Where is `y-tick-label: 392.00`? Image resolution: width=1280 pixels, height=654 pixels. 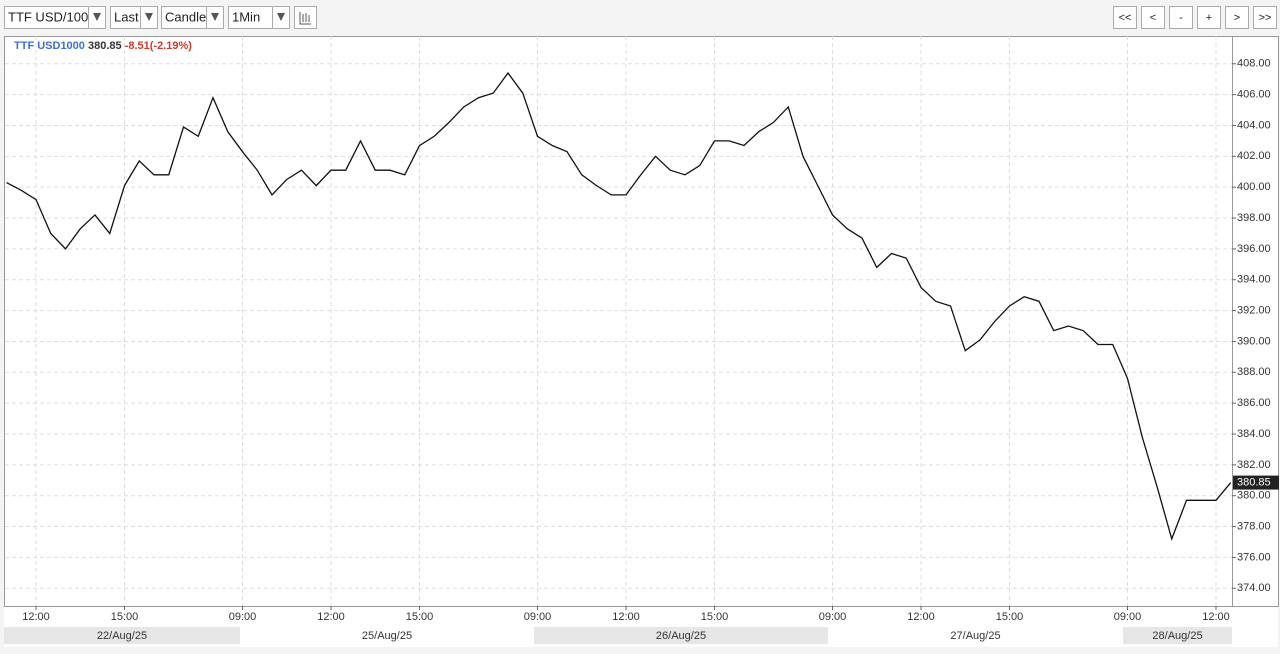
y-tick-label: 392.00 is located at coordinates (1254, 310).